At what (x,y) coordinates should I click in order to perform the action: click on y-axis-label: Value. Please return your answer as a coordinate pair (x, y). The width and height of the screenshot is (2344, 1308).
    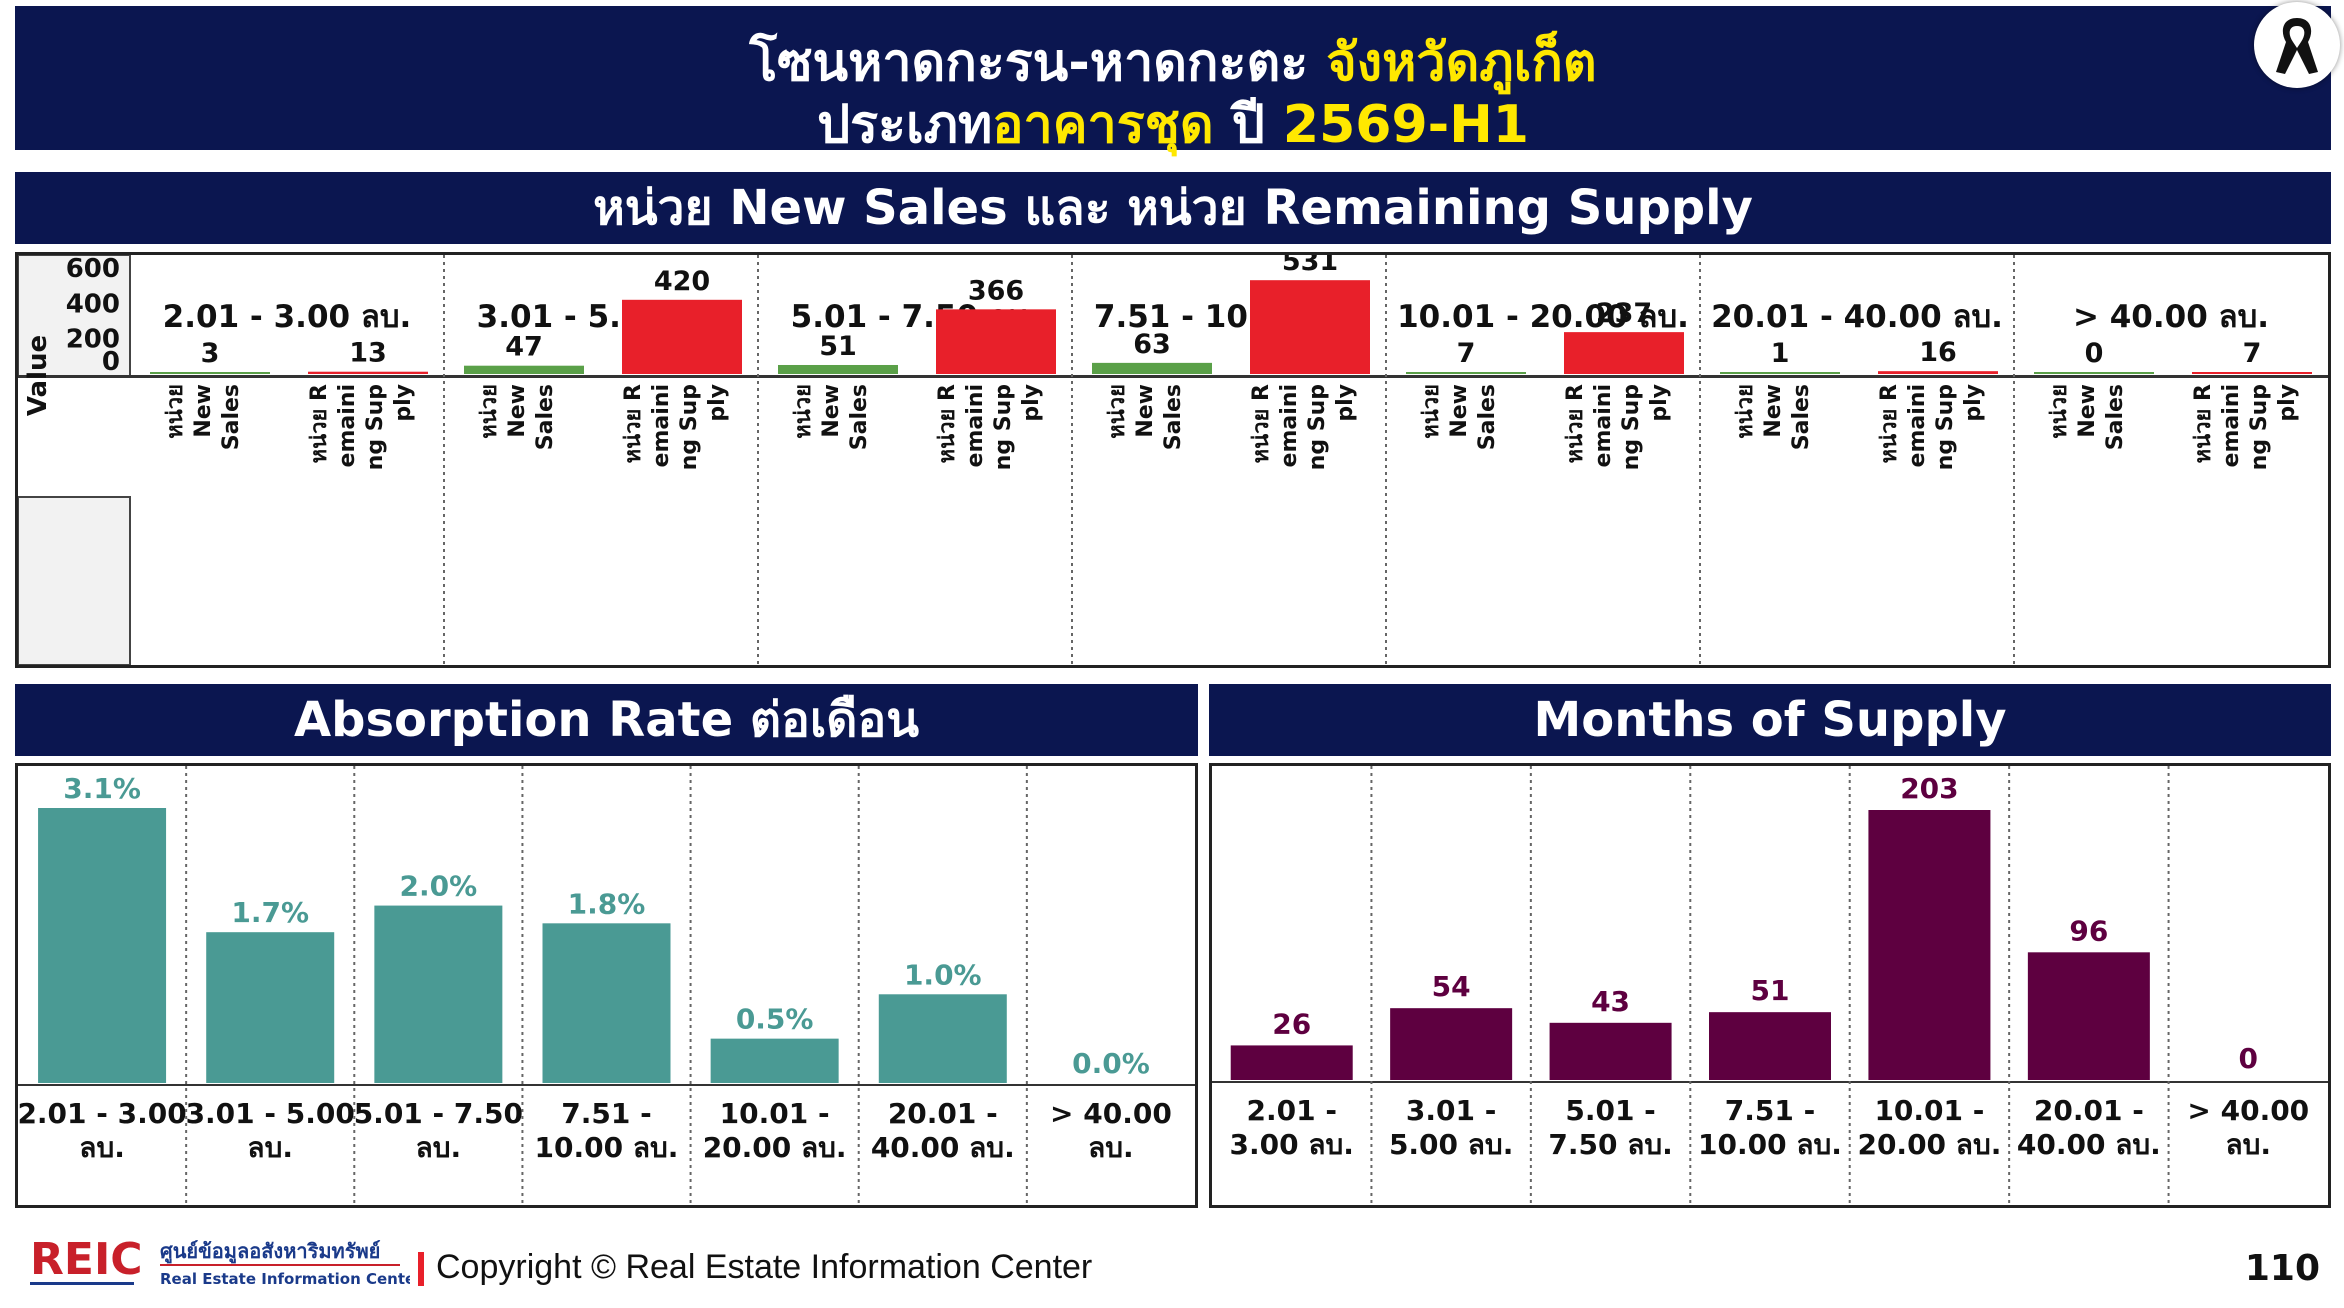
    Looking at the image, I should click on (38, 375).